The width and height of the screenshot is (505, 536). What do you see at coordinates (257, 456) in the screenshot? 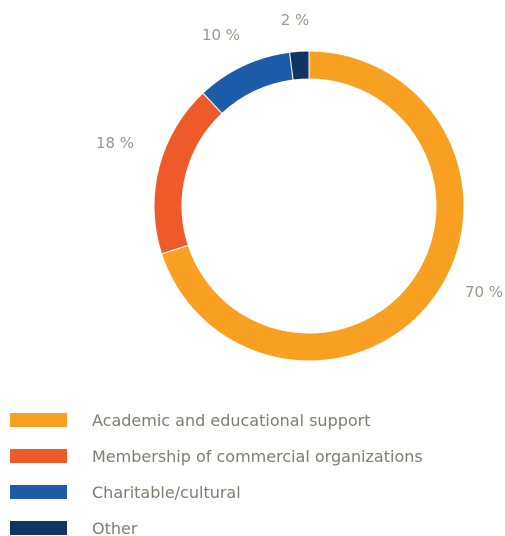
I see `legend-label-1: Membership of commercial organizations` at bounding box center [257, 456].